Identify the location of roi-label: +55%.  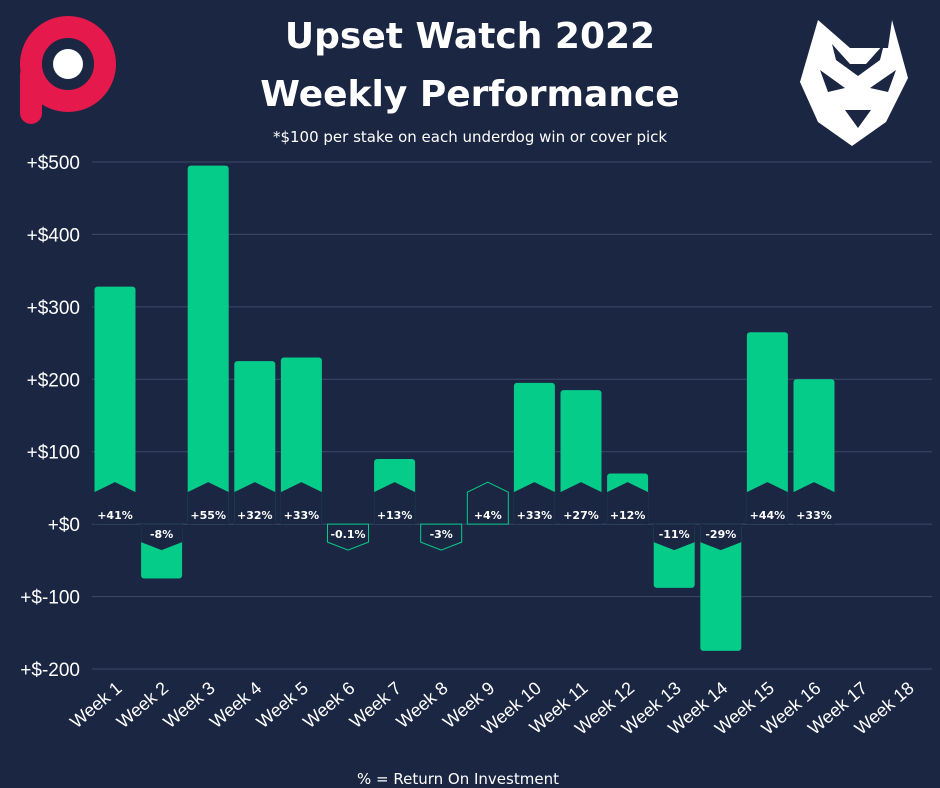
(208, 515).